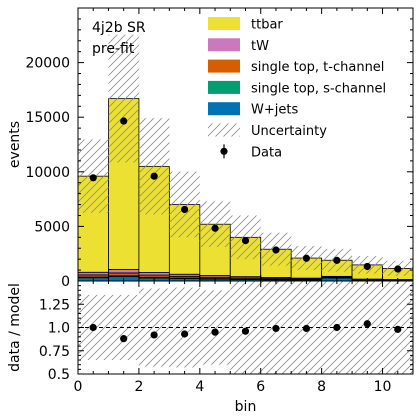  I want to click on legend-entry-w-jets: W+jets, so click(253, 110).